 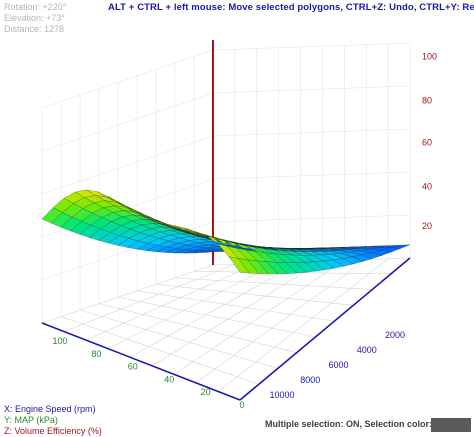 I want to click on z-tick-label: 40, so click(x=427, y=186).